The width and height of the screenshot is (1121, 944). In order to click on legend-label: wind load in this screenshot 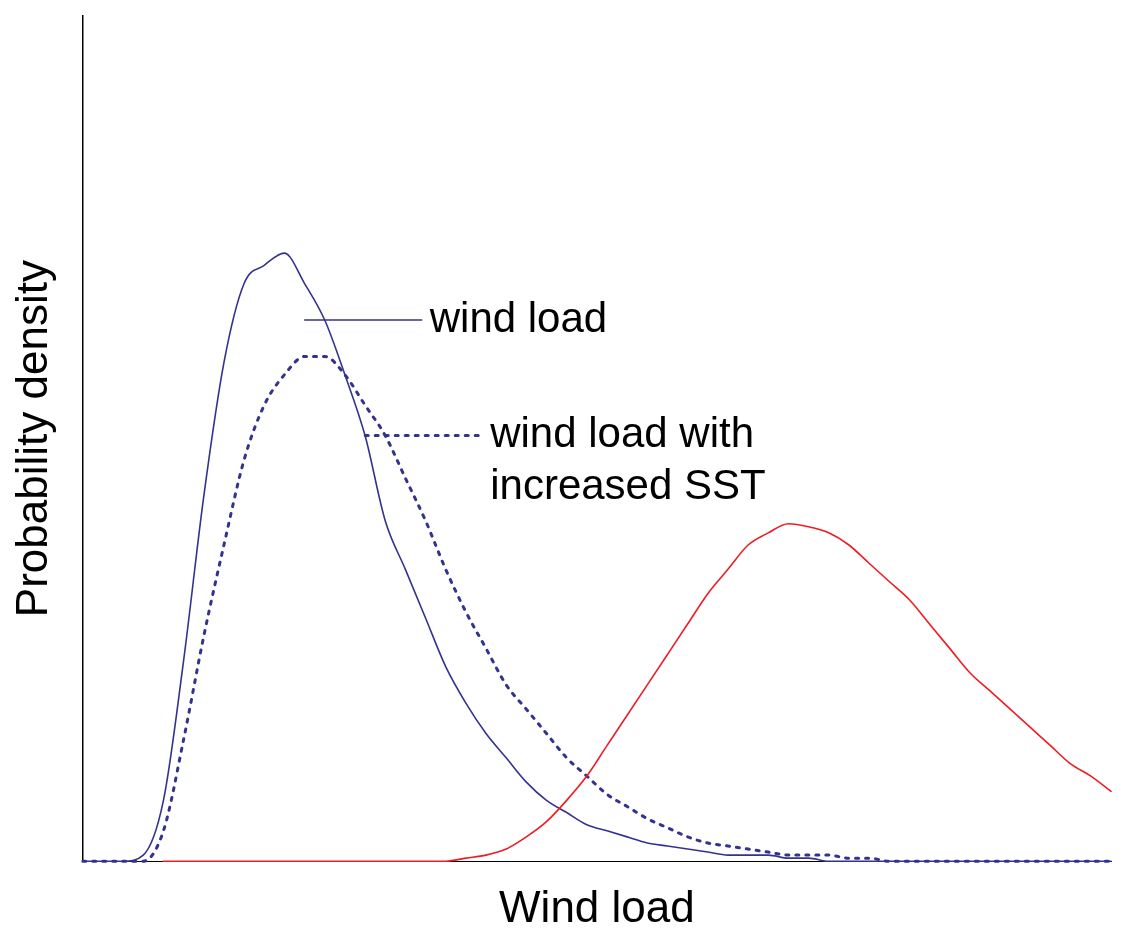, I will do `click(518, 317)`.